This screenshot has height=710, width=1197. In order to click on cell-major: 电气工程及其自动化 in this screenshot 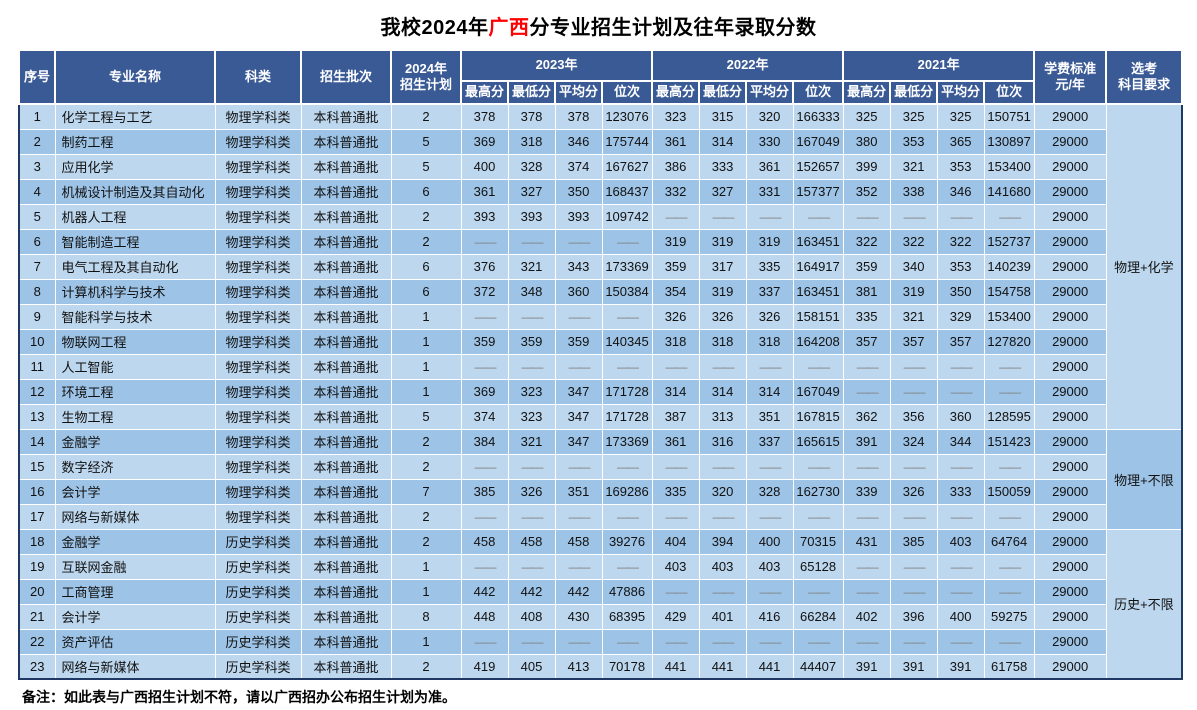, I will do `click(135, 266)`.